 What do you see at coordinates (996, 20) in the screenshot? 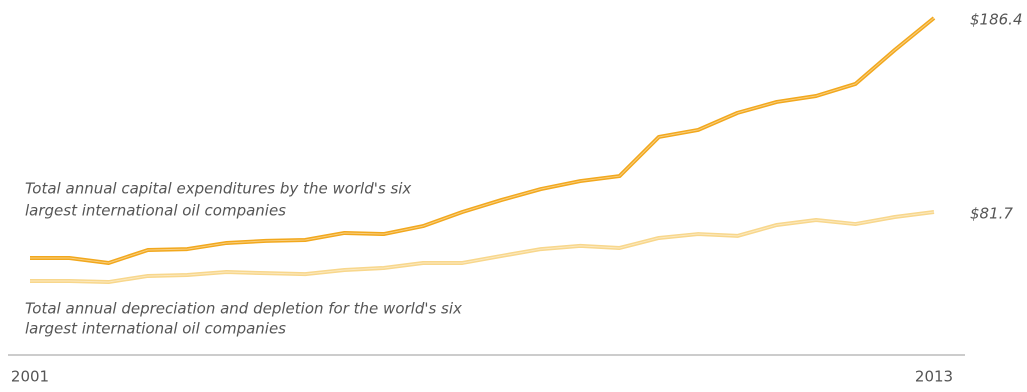
I see `value-label: $186.4` at bounding box center [996, 20].